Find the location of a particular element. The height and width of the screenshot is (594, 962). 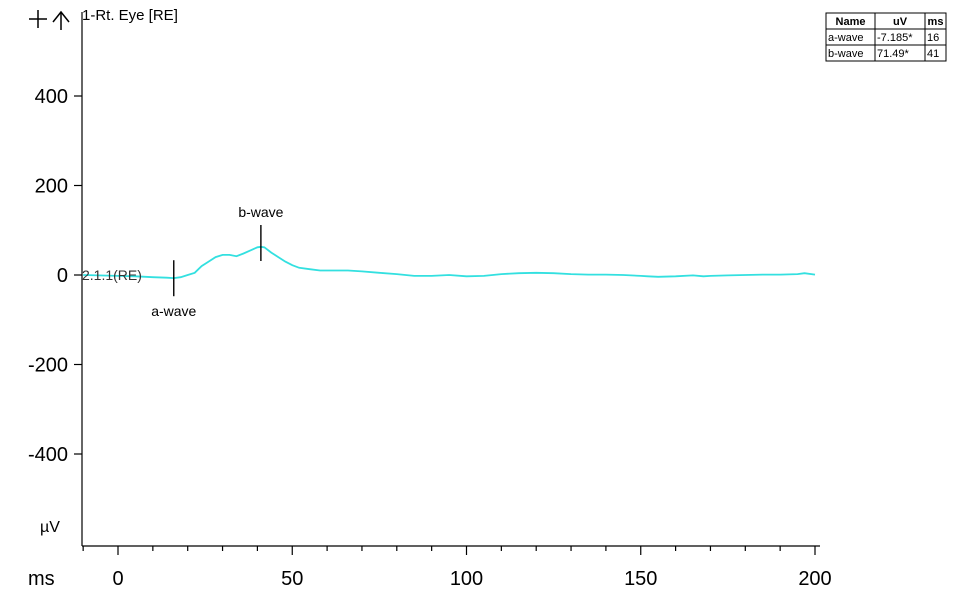

table-cell: 71.49* is located at coordinates (893, 54).